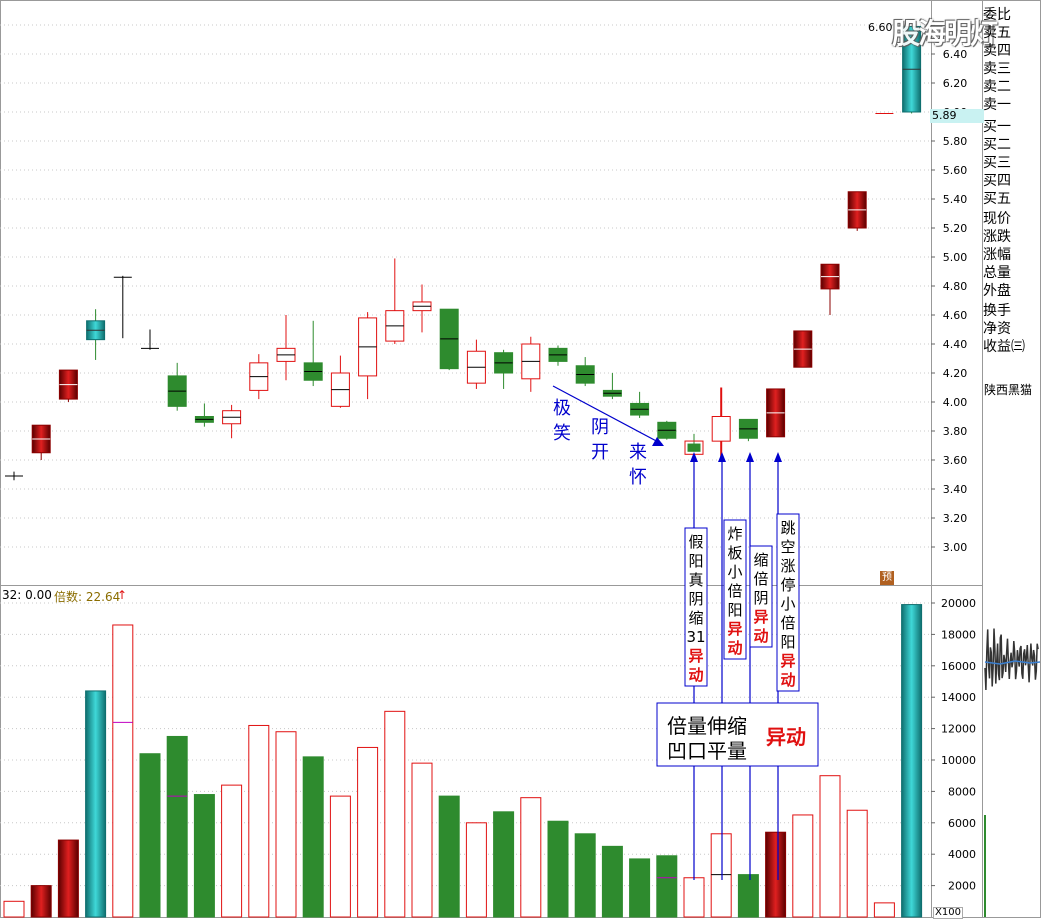  Describe the element at coordinates (786, 737) in the screenshot. I see `summary-red-label: 异动` at that location.